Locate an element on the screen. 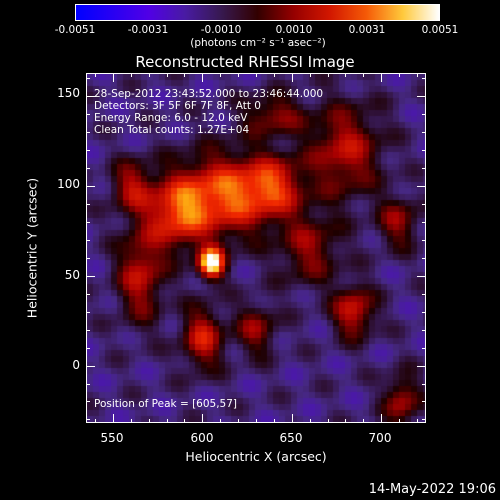 The image size is (500, 500). info-clean-counts: Clean Total counts: 1.27E+04 is located at coordinates (172, 130).